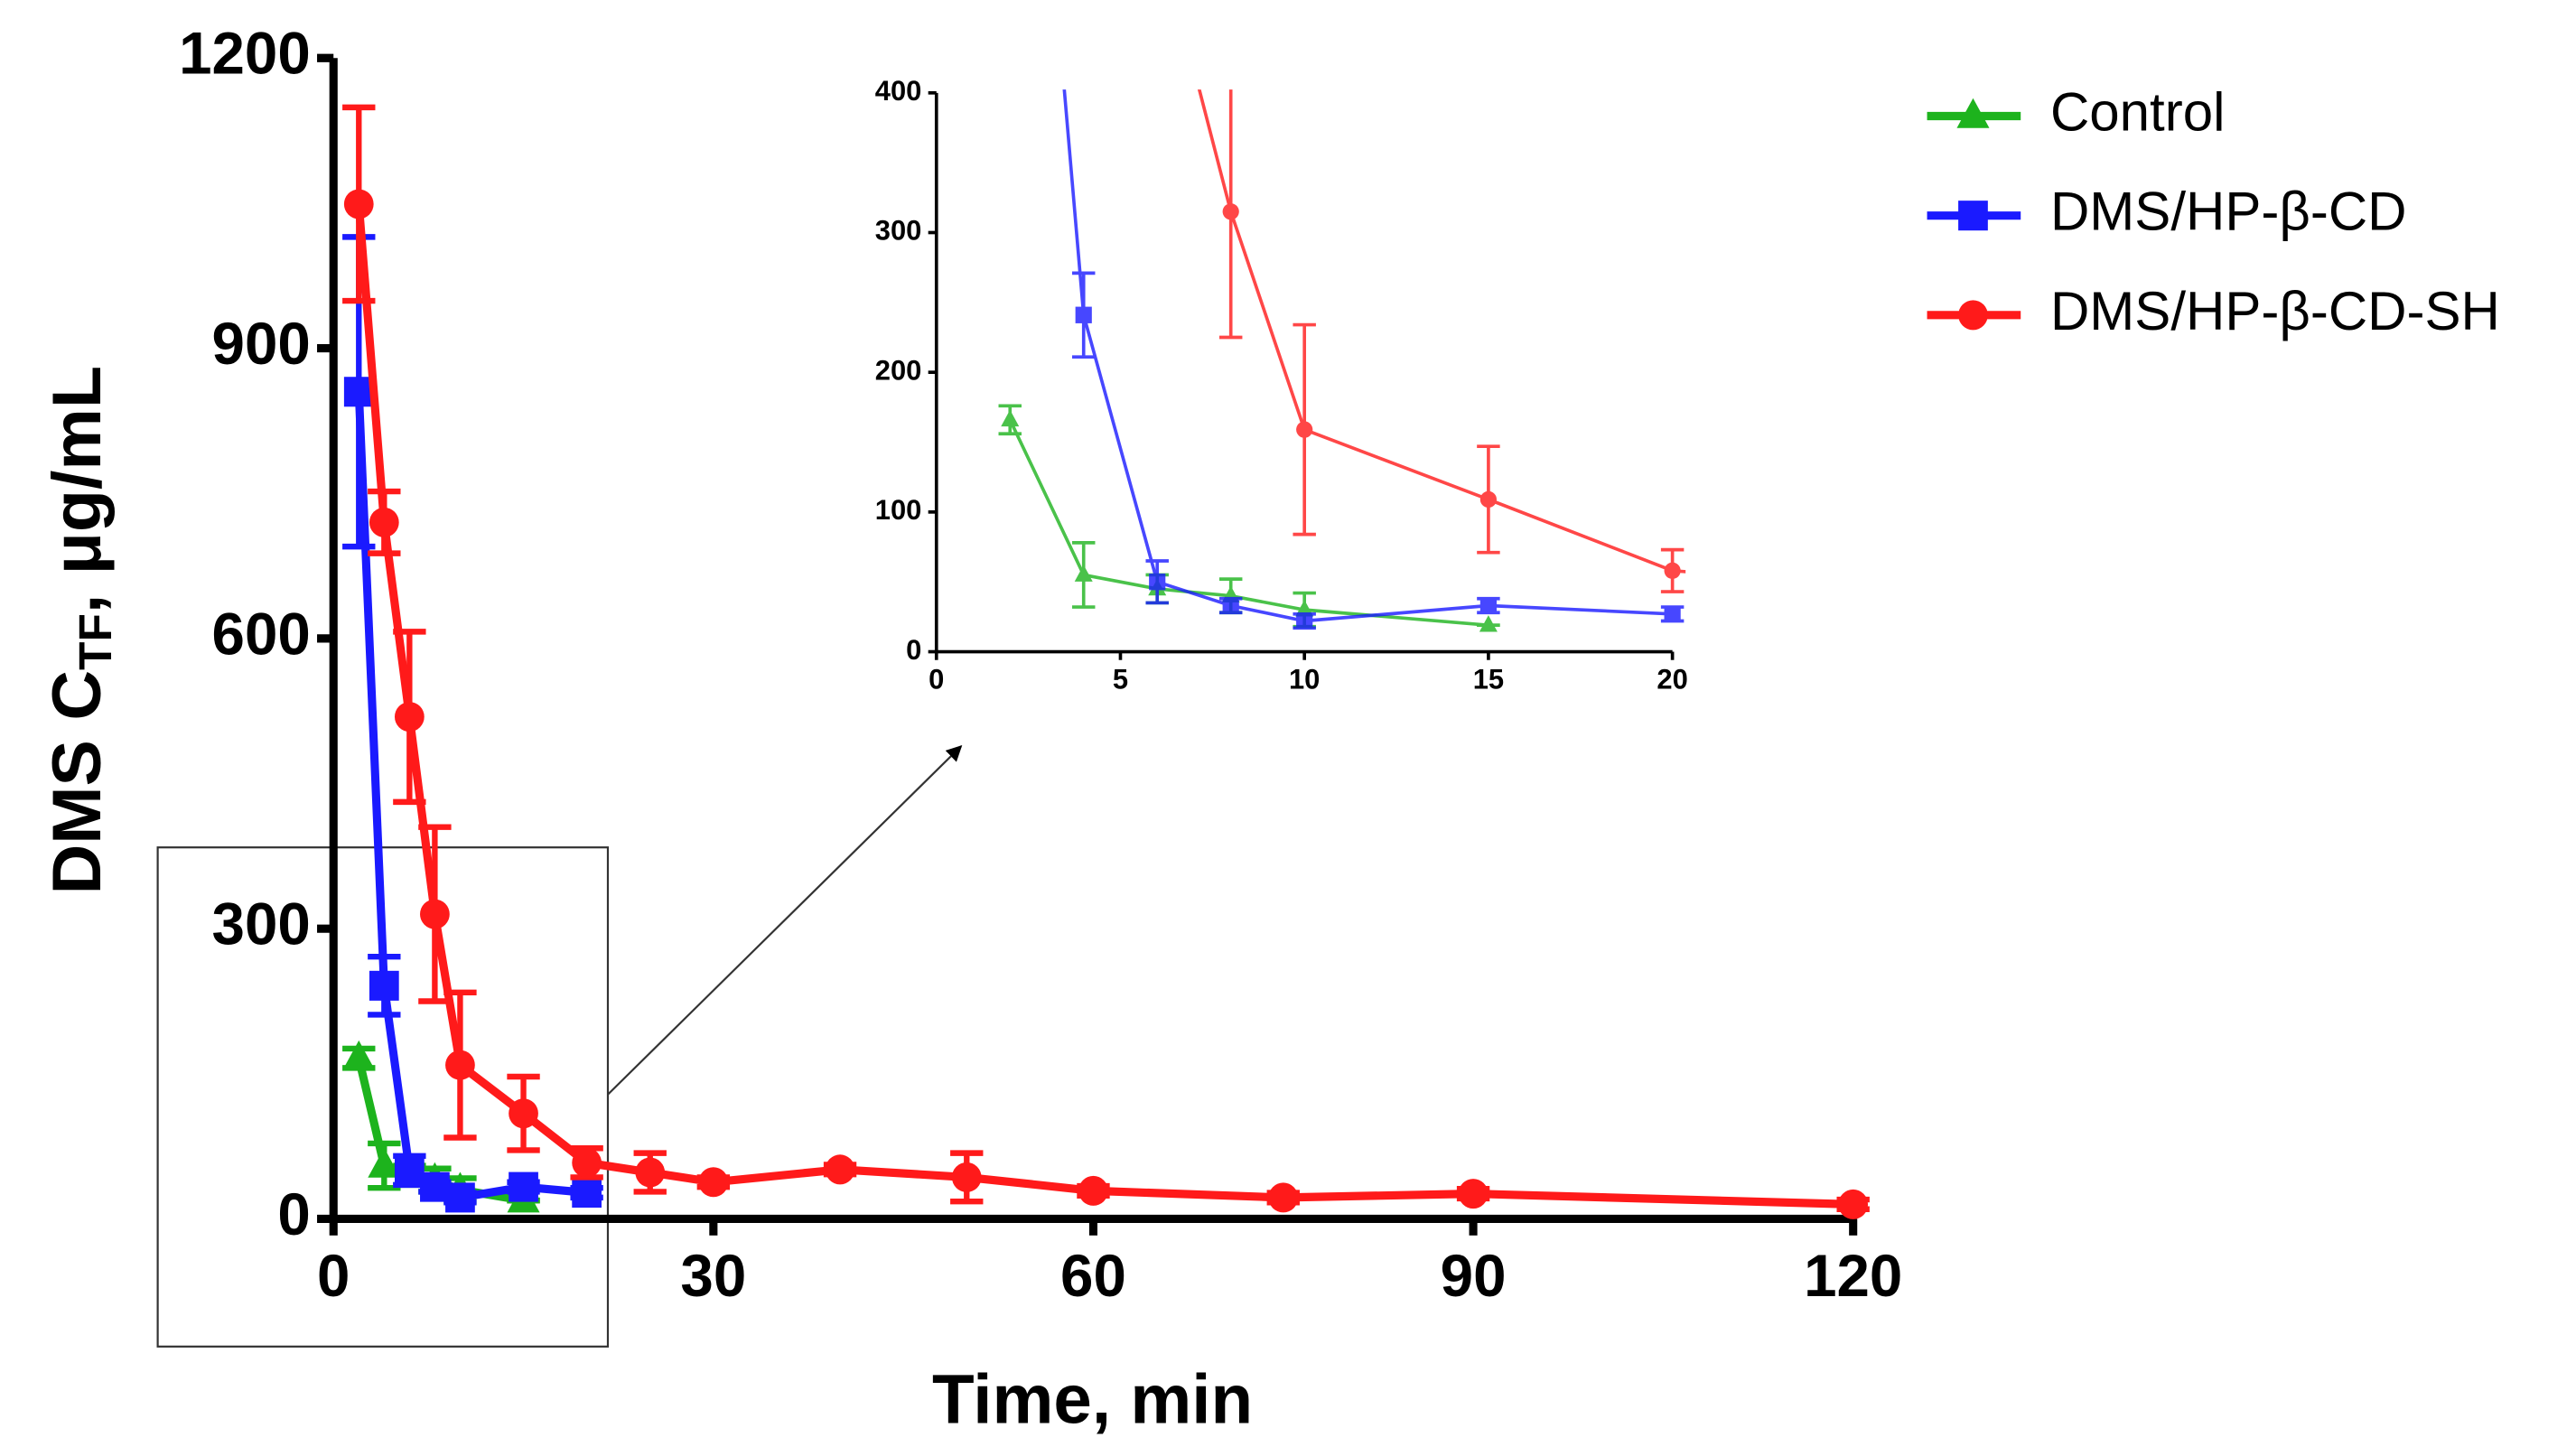 This screenshot has height=1456, width=2576. Describe the element at coordinates (898, 510) in the screenshot. I see `y-tick-label: 100` at that location.